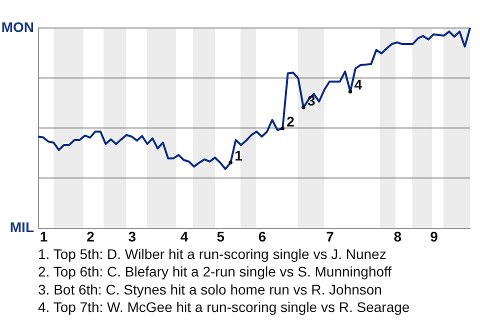 This screenshot has width=480, height=320. I want to click on series-label: 3, so click(311, 100).